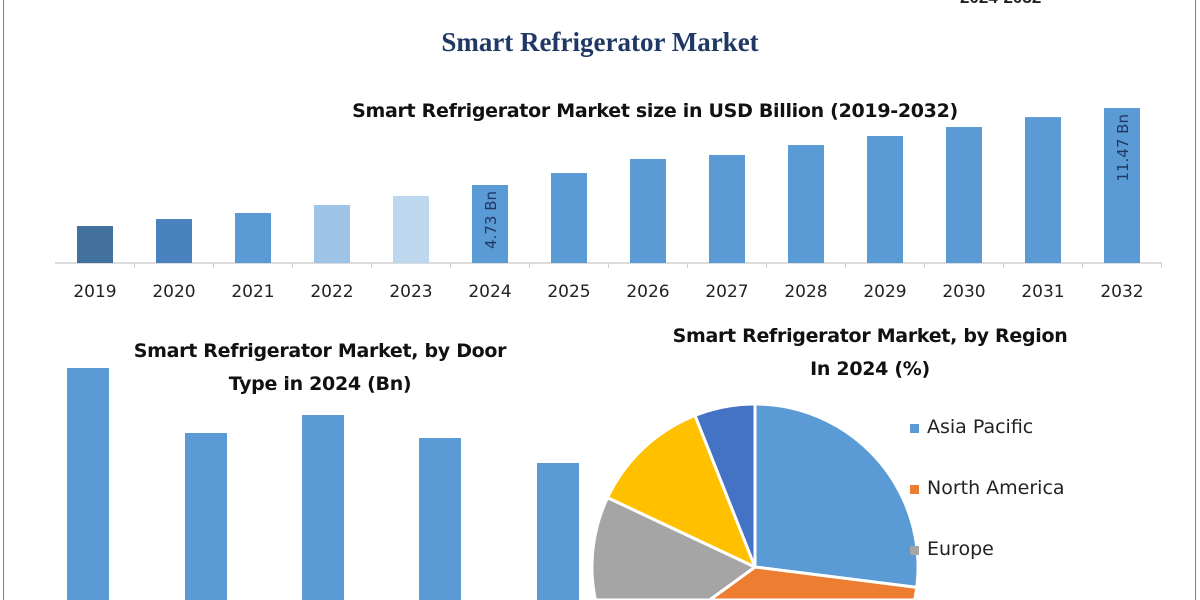  I want to click on bar-2029, so click(885, 199).